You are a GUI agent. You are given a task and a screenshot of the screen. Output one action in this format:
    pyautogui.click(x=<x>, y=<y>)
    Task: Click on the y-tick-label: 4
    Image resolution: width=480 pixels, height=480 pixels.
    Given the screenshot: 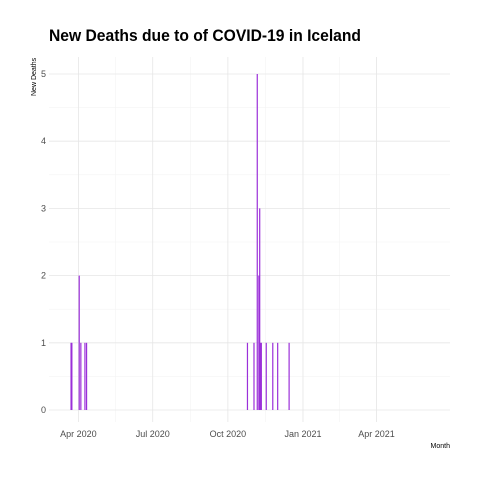 What is the action you would take?
    pyautogui.click(x=43, y=141)
    